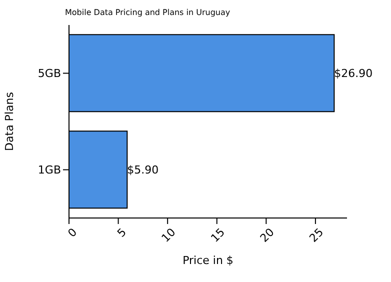 The height and width of the screenshot is (282, 391). I want to click on x-tick-label: 5, so click(121, 233).